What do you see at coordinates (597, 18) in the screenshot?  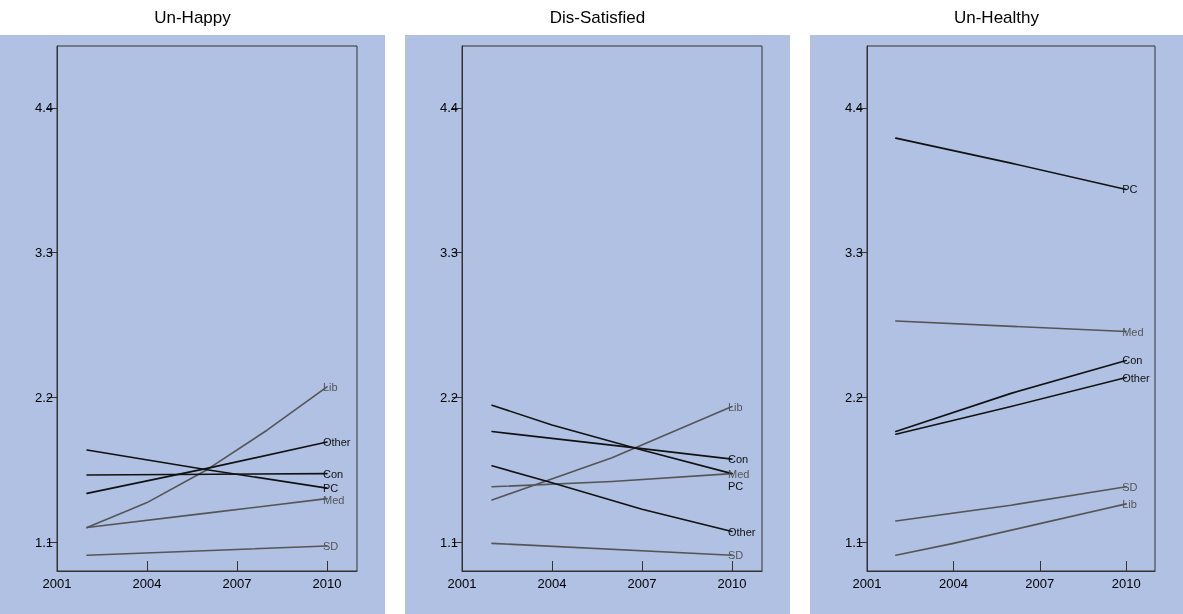 I see `chart-title: Dis-Satisfied` at bounding box center [597, 18].